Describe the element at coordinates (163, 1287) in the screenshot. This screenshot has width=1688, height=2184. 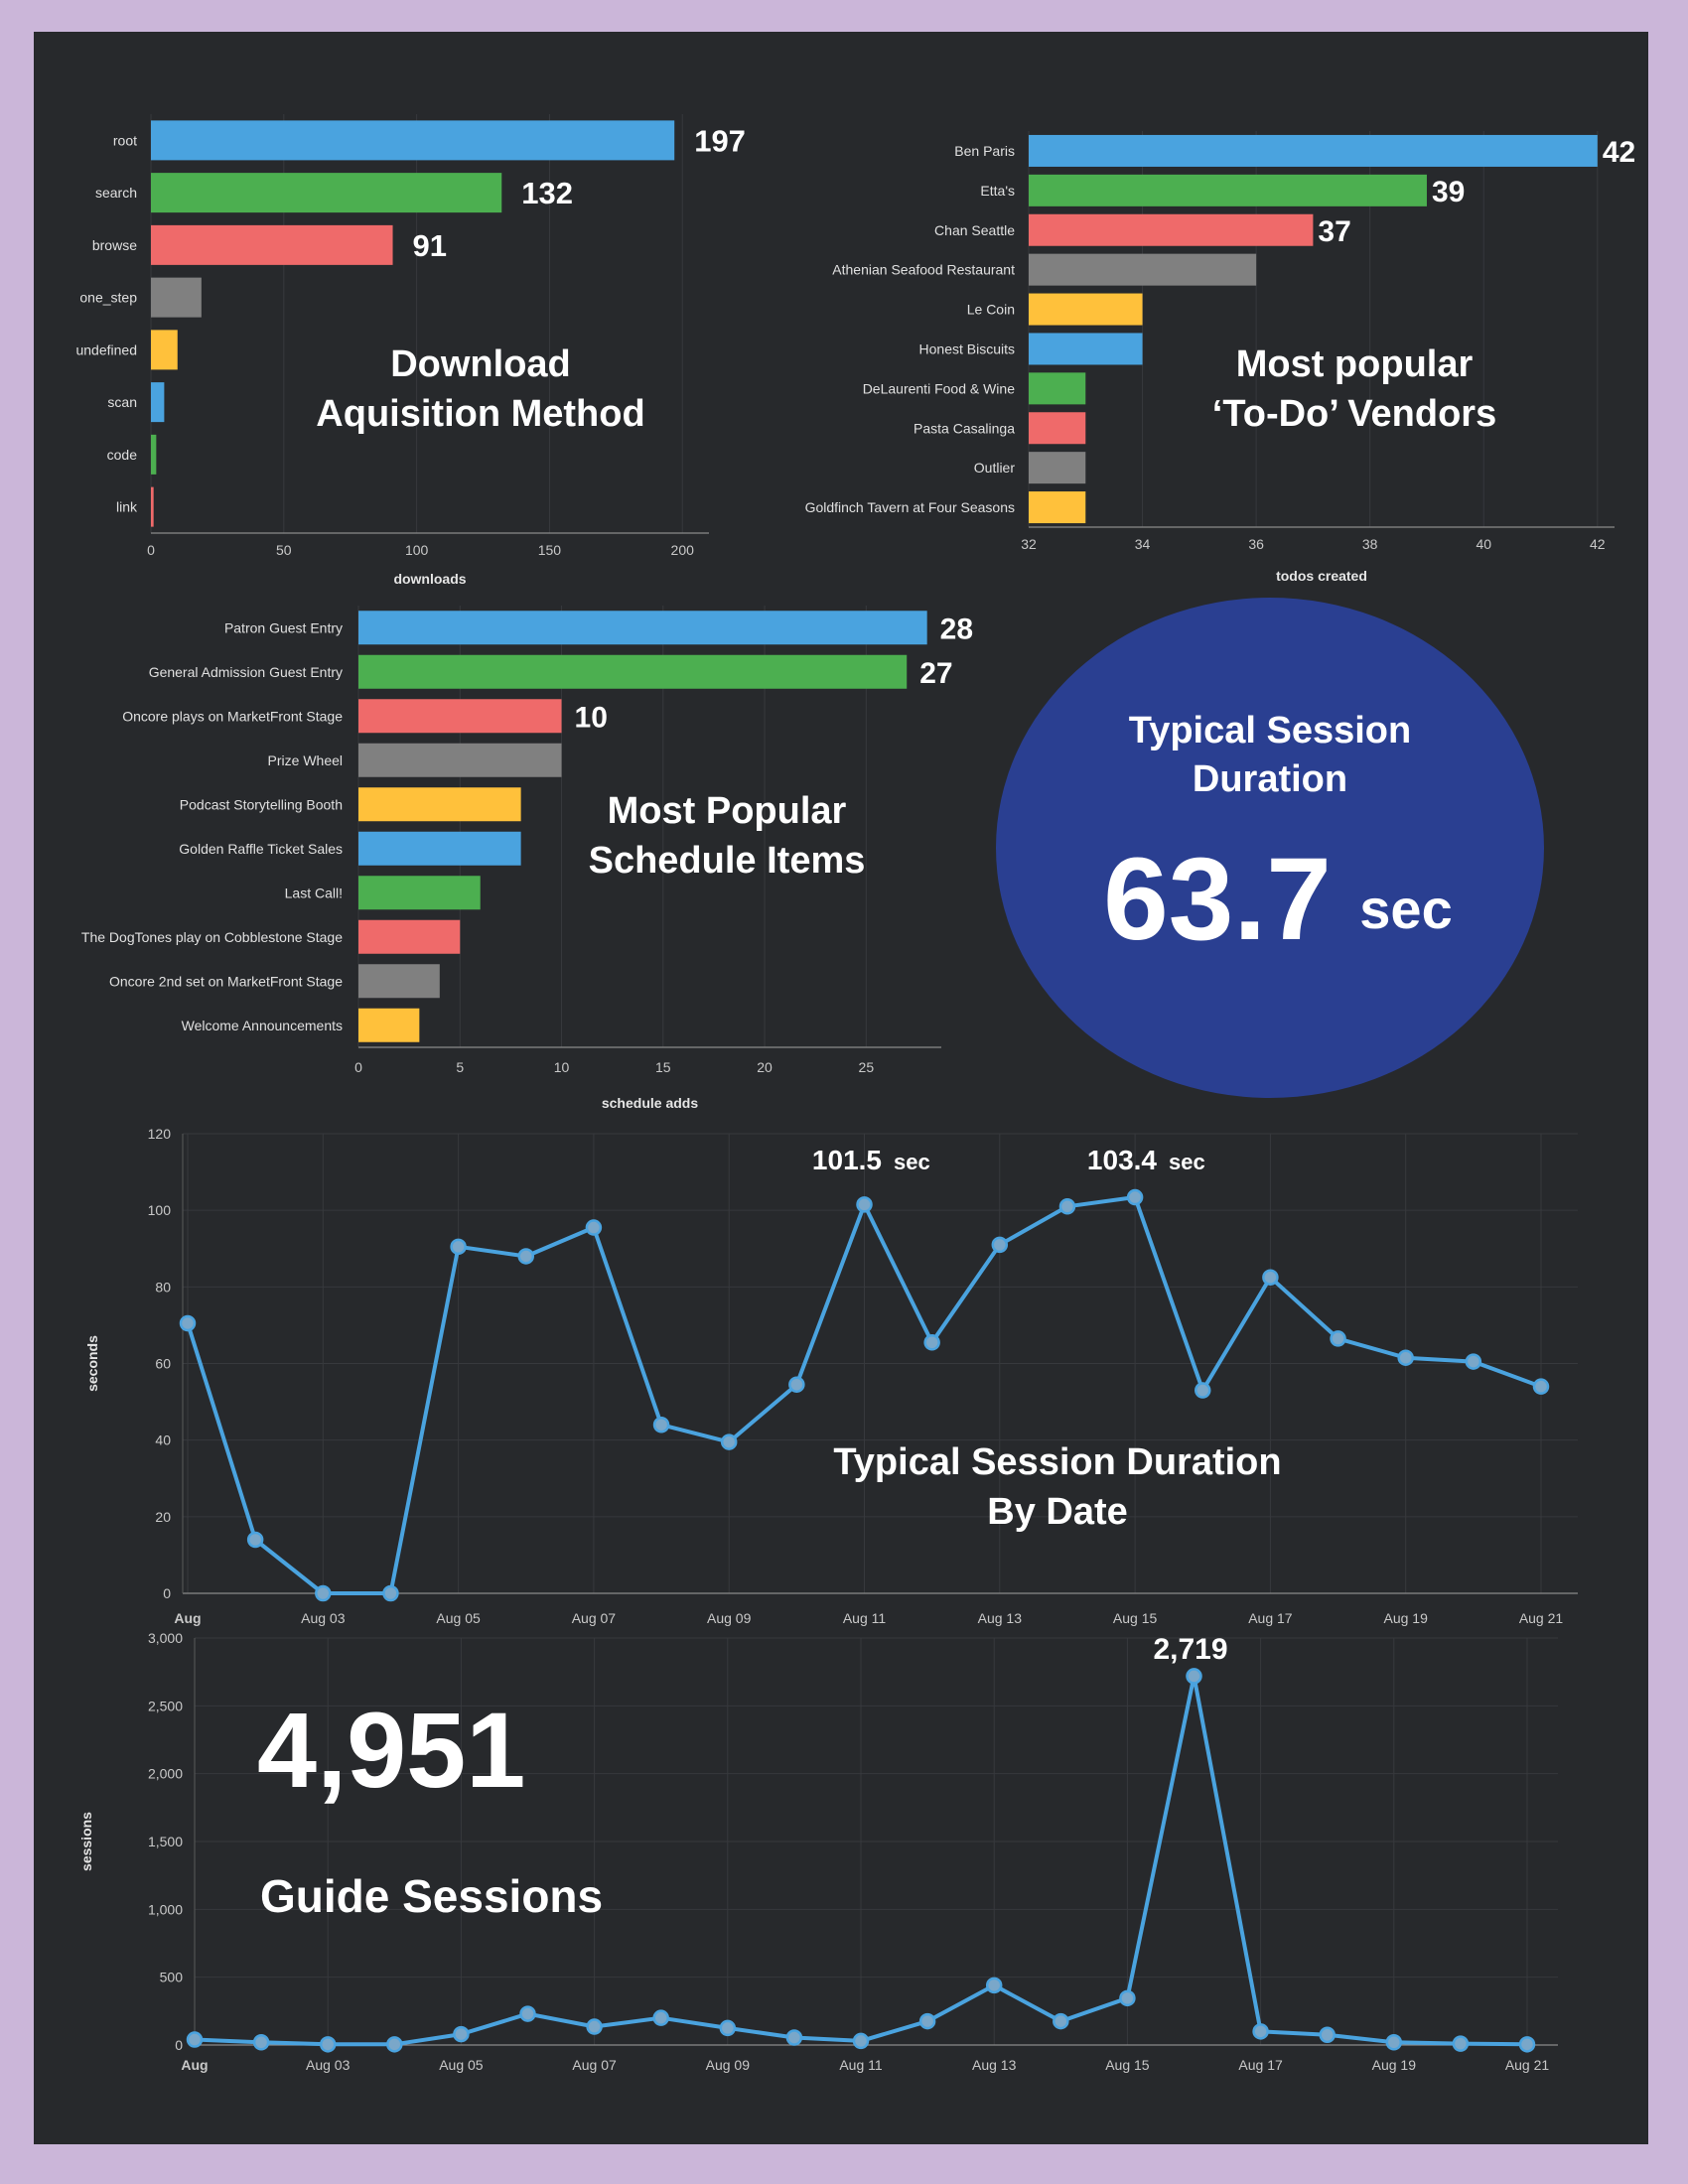
I see `duration-y-tick-label: 80` at that location.